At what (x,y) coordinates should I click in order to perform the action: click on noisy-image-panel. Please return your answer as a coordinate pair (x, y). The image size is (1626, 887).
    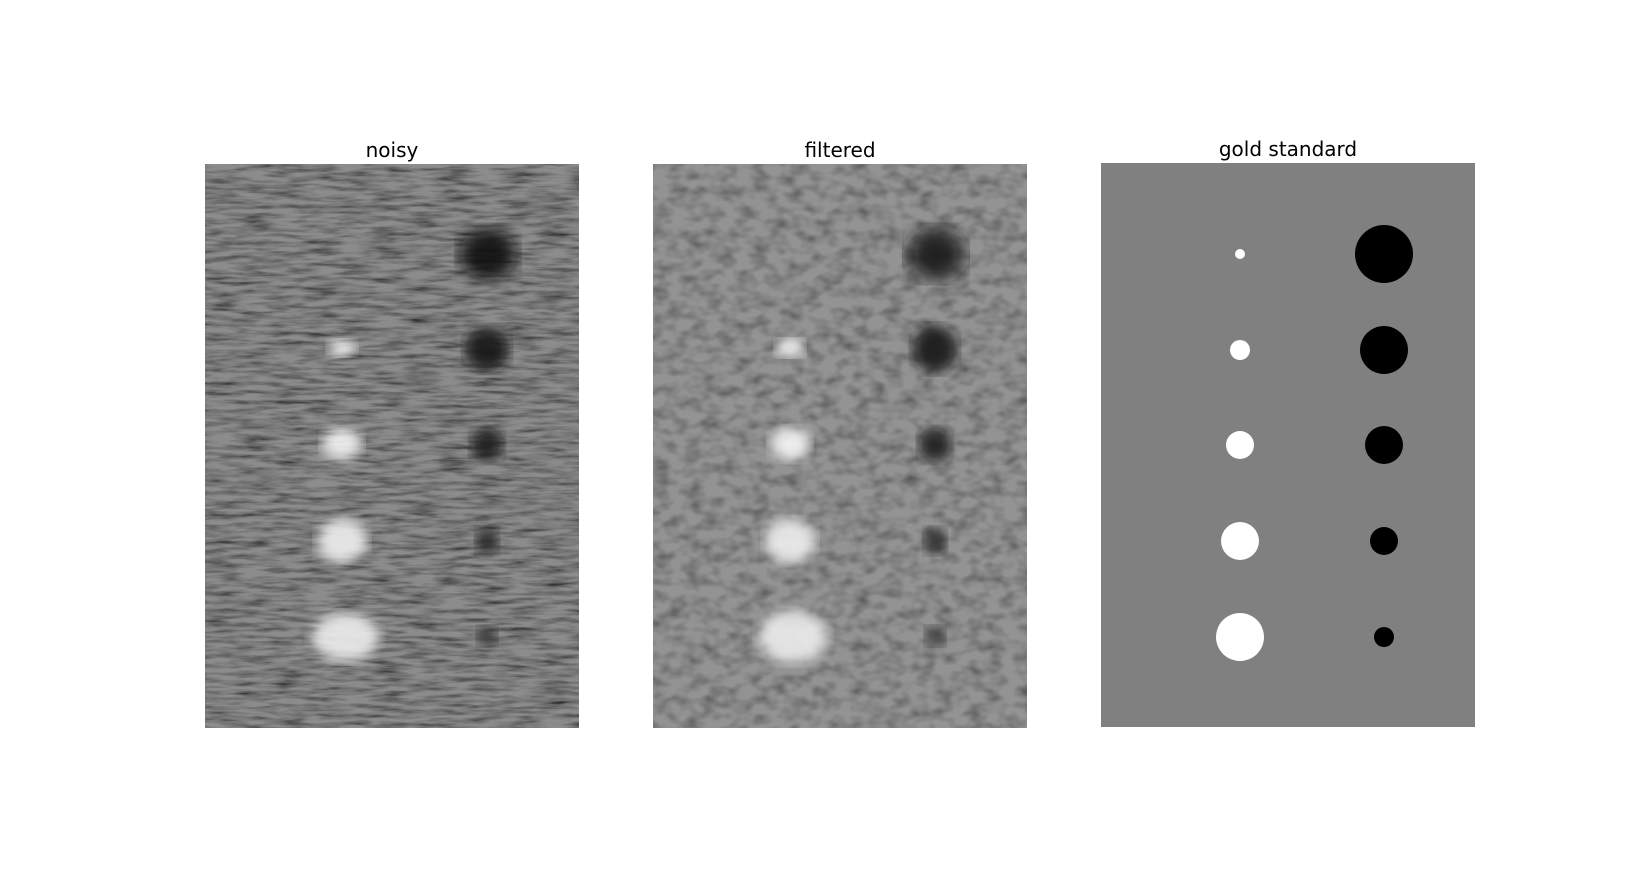
    Looking at the image, I should click on (392, 446).